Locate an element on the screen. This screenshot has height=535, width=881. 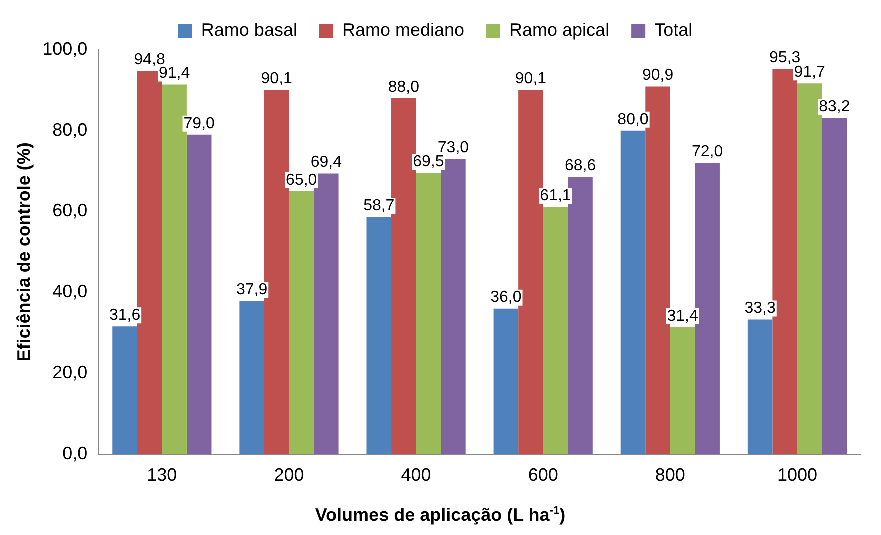
data-label: 69,4 is located at coordinates (326, 163).